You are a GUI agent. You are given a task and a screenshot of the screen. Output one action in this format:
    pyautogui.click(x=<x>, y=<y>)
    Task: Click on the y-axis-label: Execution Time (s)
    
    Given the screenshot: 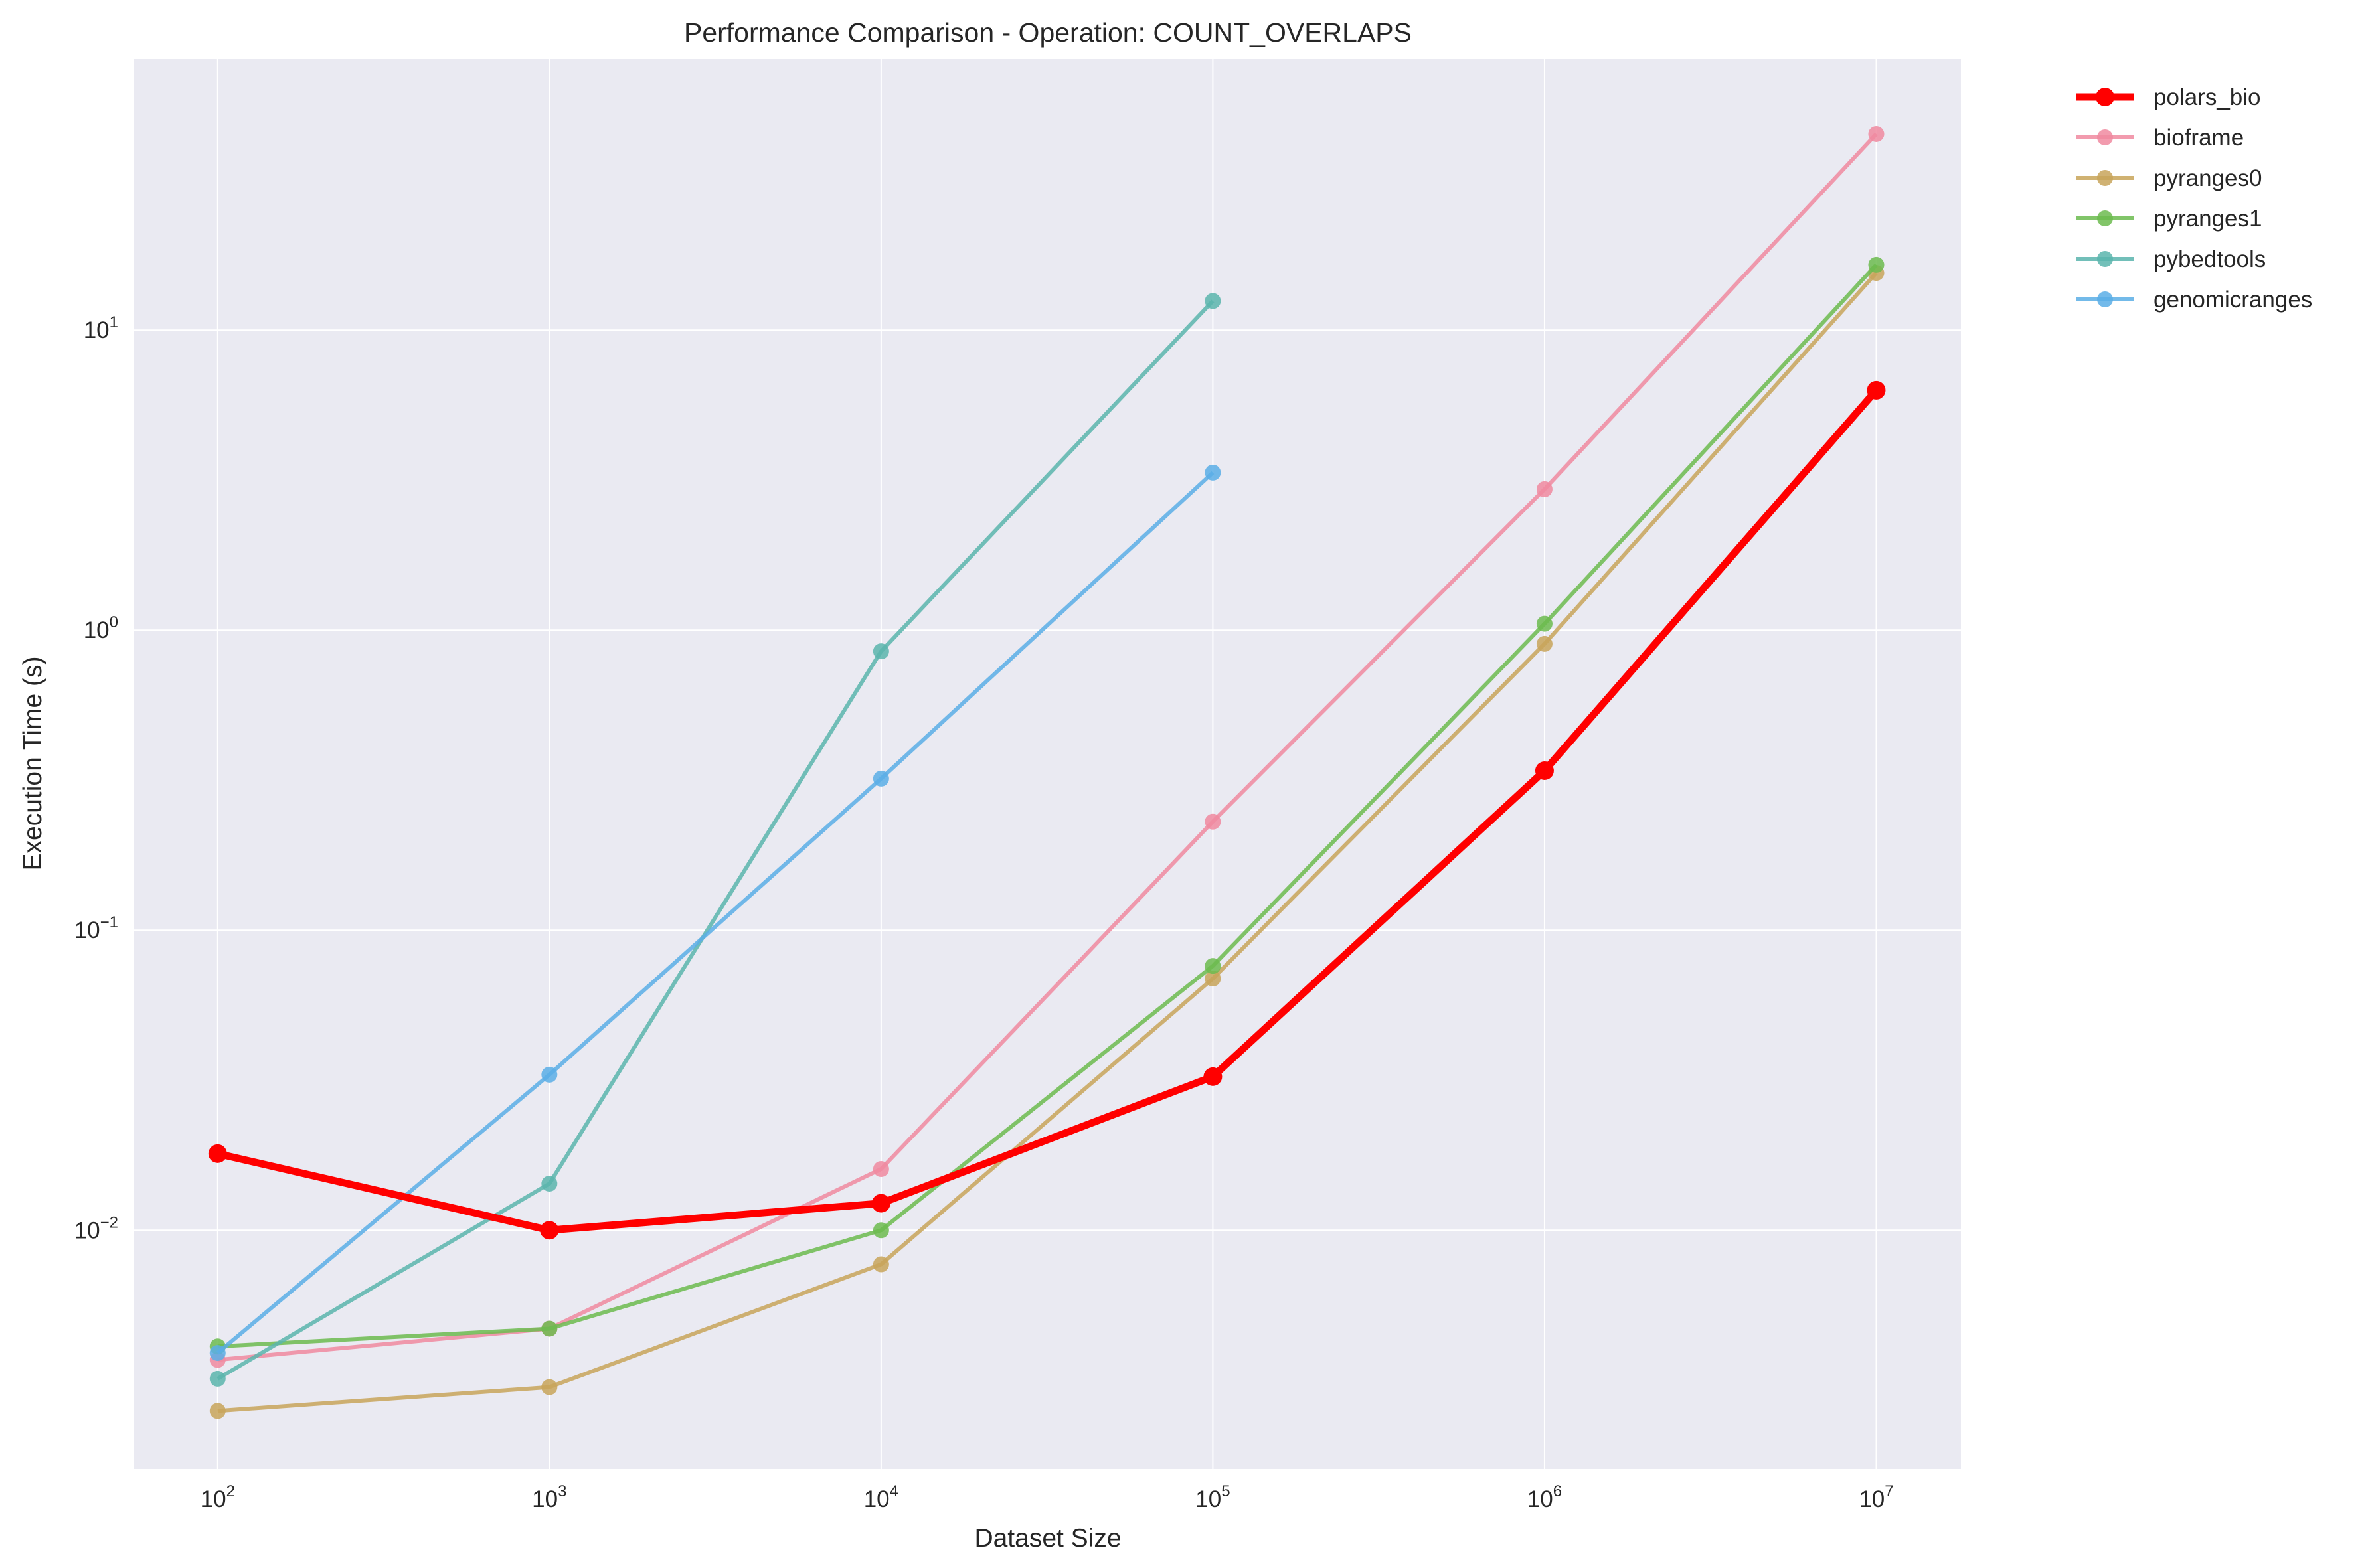 What is the action you would take?
    pyautogui.click(x=33, y=764)
    